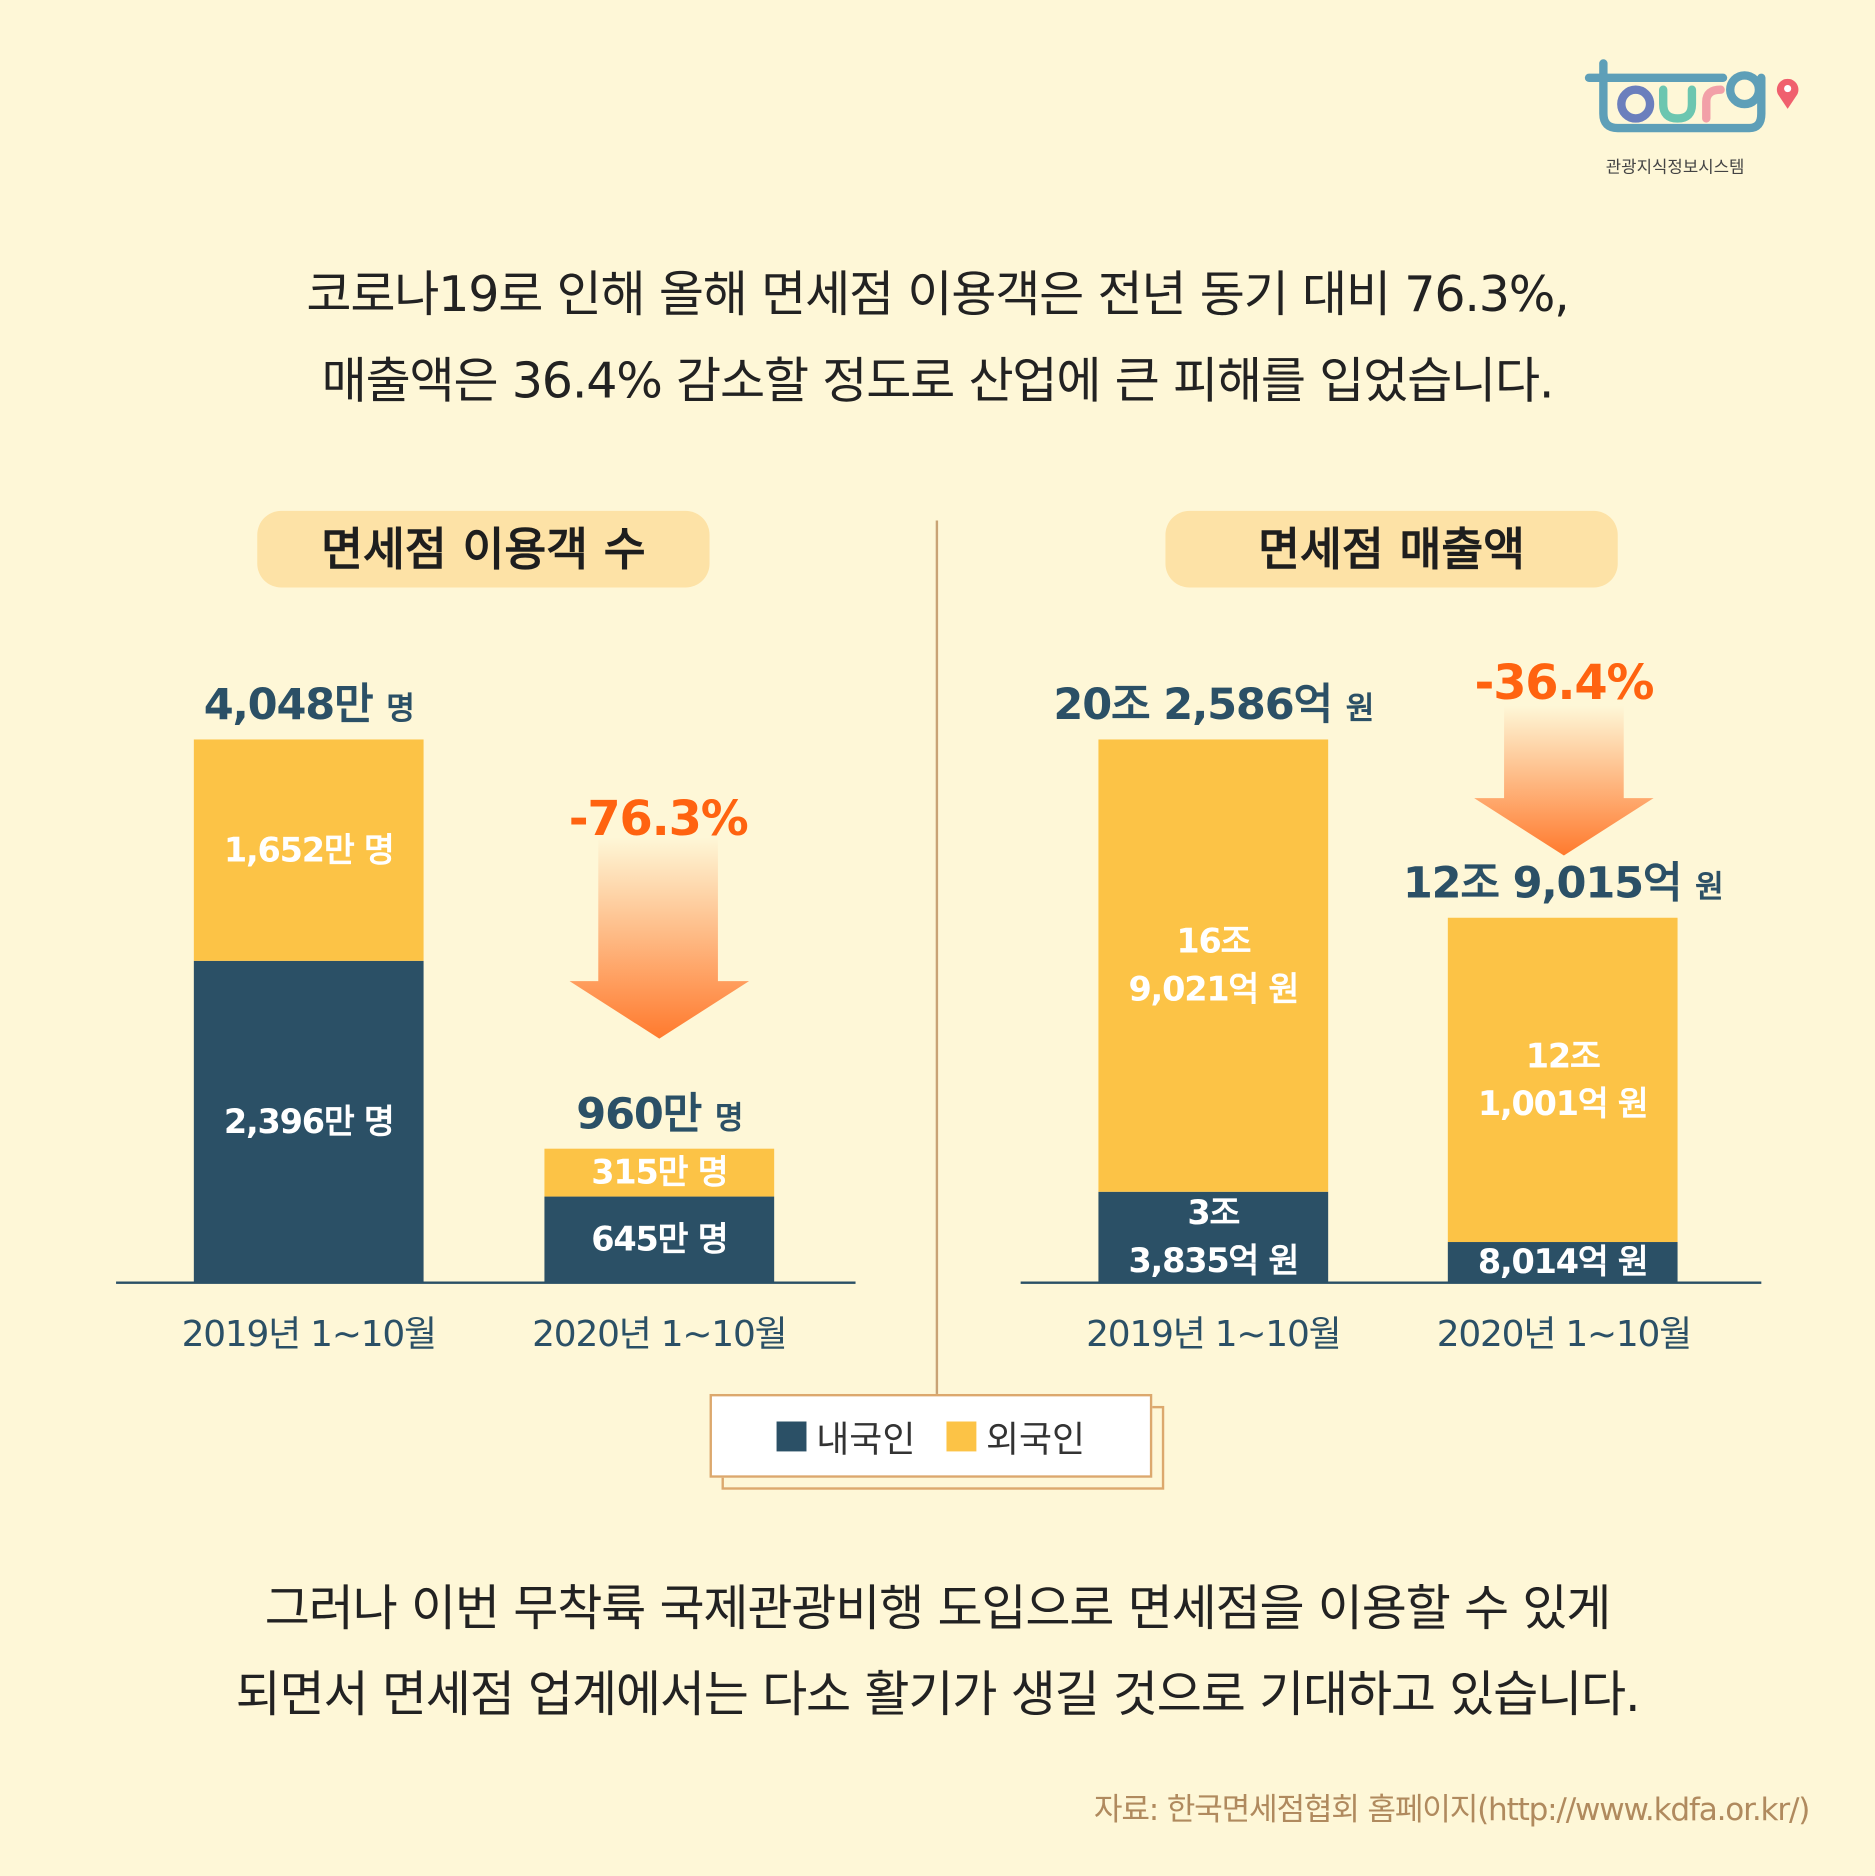 The image size is (1875, 1876). Describe the element at coordinates (866, 1440) in the screenshot. I see `legend-label: 내국인` at that location.